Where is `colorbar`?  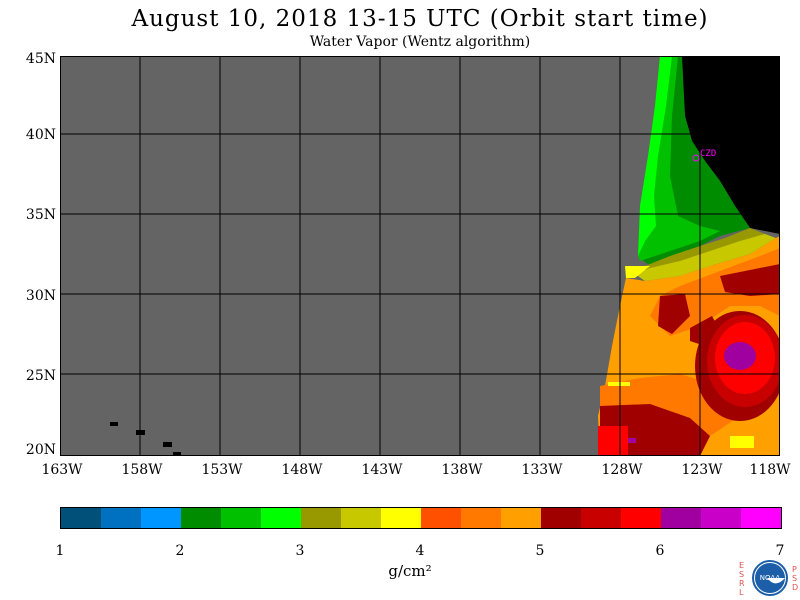
colorbar is located at coordinates (421, 518).